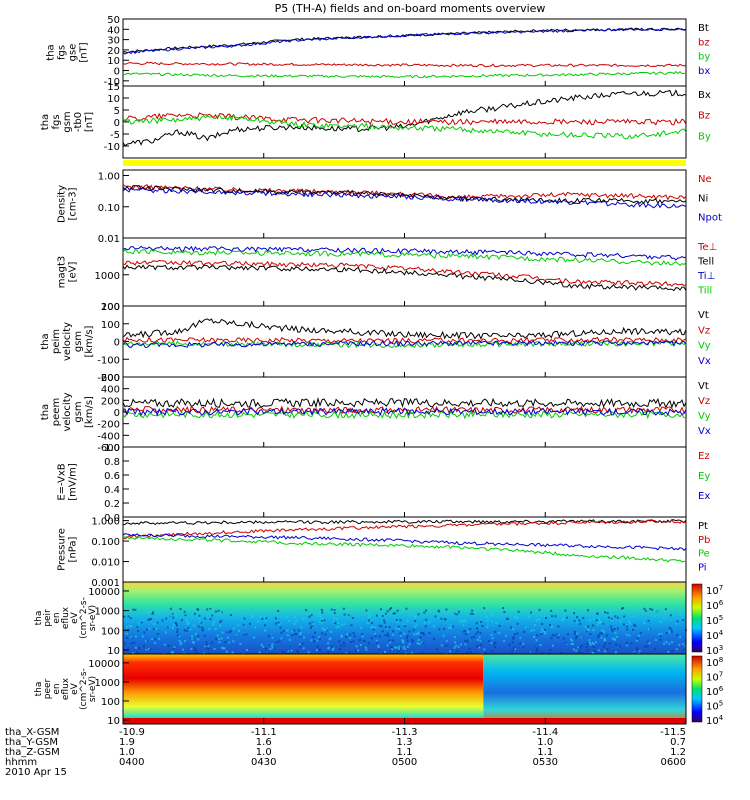 The image size is (750, 800). Describe the element at coordinates (105, 583) in the screenshot. I see `y-tick-label: 0.001` at that location.